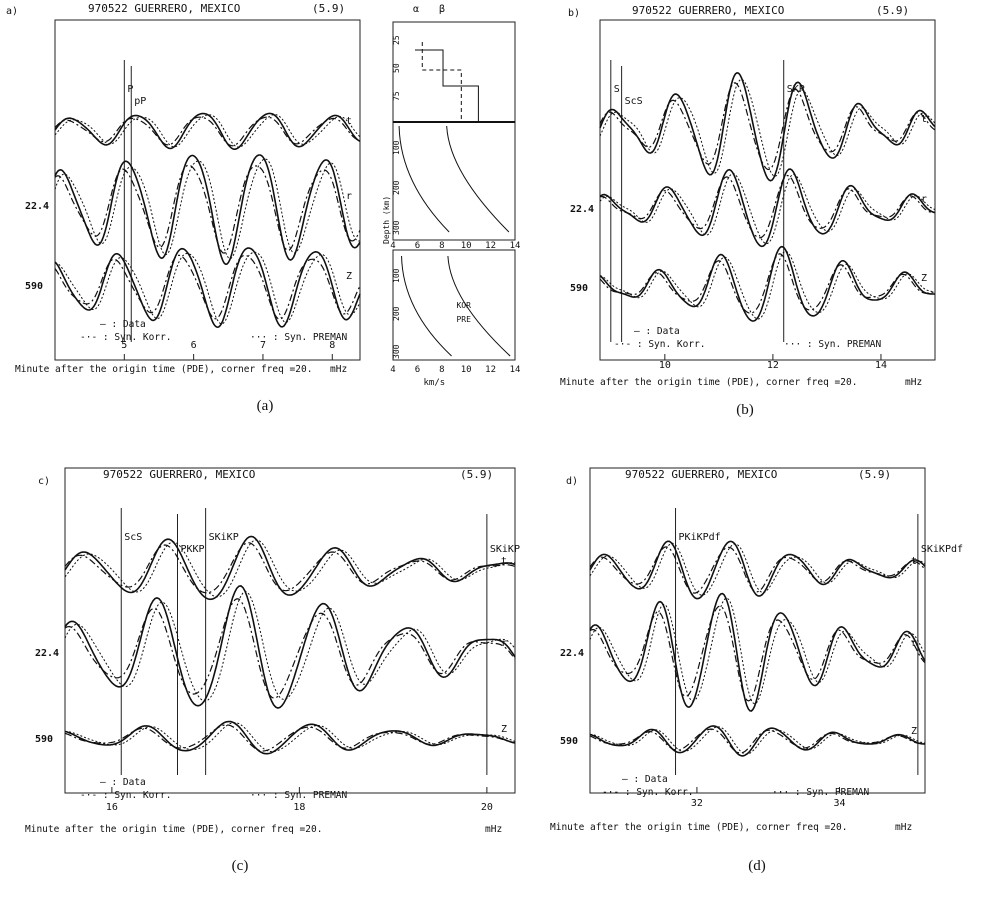 This screenshot has height=902, width=991. Describe the element at coordinates (44, 481) in the screenshot. I see `panel-letter: c)` at that location.